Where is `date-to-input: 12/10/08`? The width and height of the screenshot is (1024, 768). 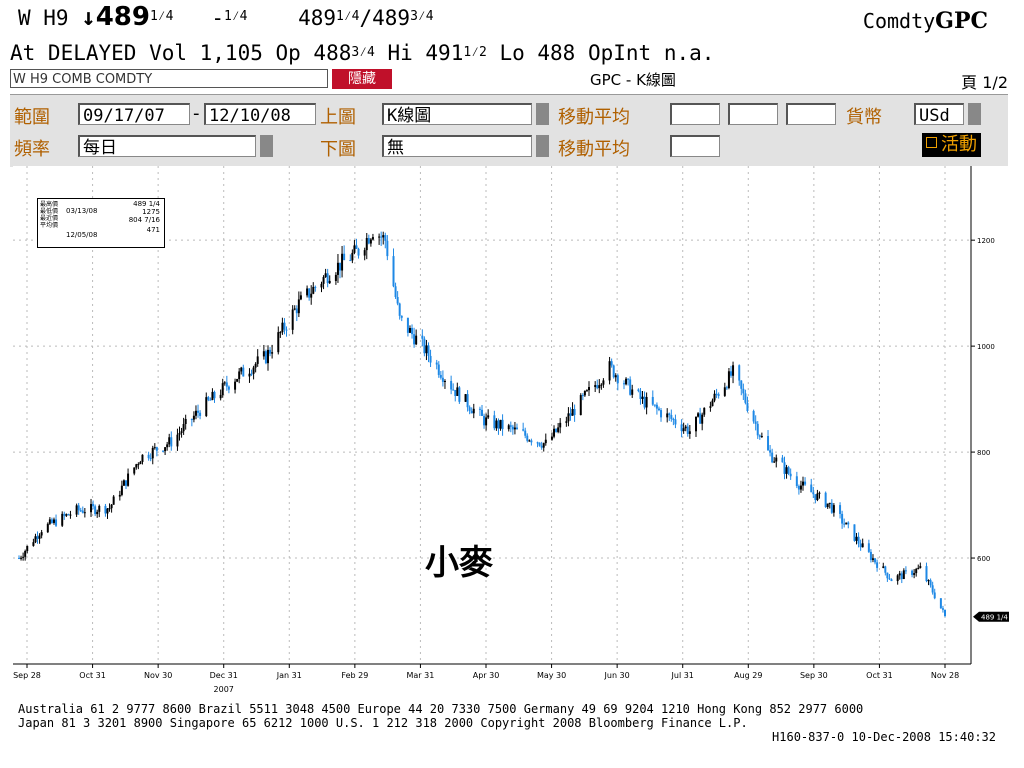 date-to-input: 12/10/08 is located at coordinates (260, 114).